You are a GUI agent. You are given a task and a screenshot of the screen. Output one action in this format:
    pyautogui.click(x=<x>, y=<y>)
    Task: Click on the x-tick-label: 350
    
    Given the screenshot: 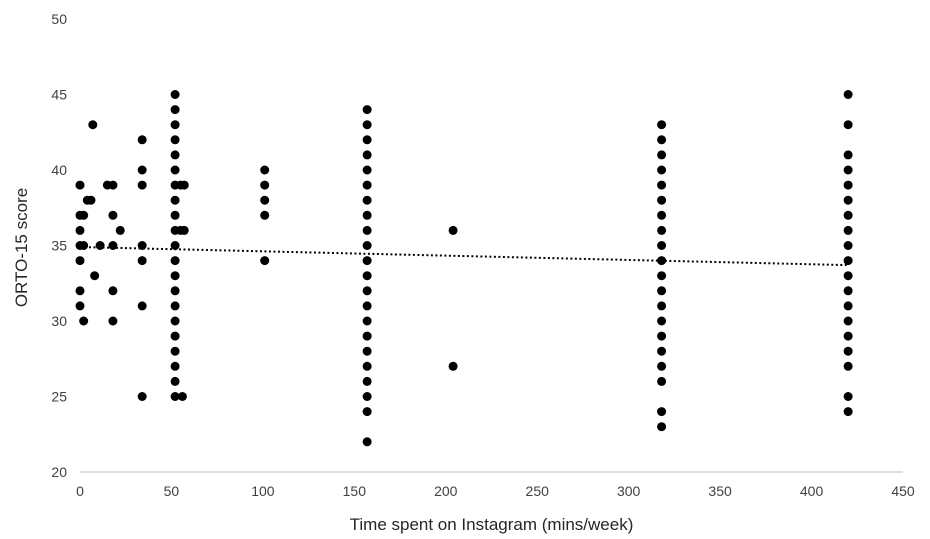 What is the action you would take?
    pyautogui.click(x=720, y=491)
    